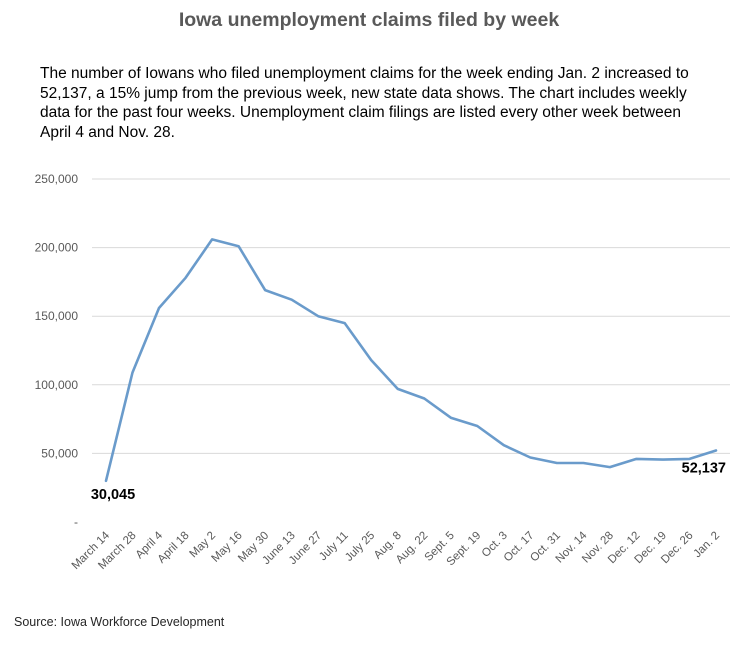  What do you see at coordinates (57, 316) in the screenshot?
I see `y-tick-label: 150,000` at bounding box center [57, 316].